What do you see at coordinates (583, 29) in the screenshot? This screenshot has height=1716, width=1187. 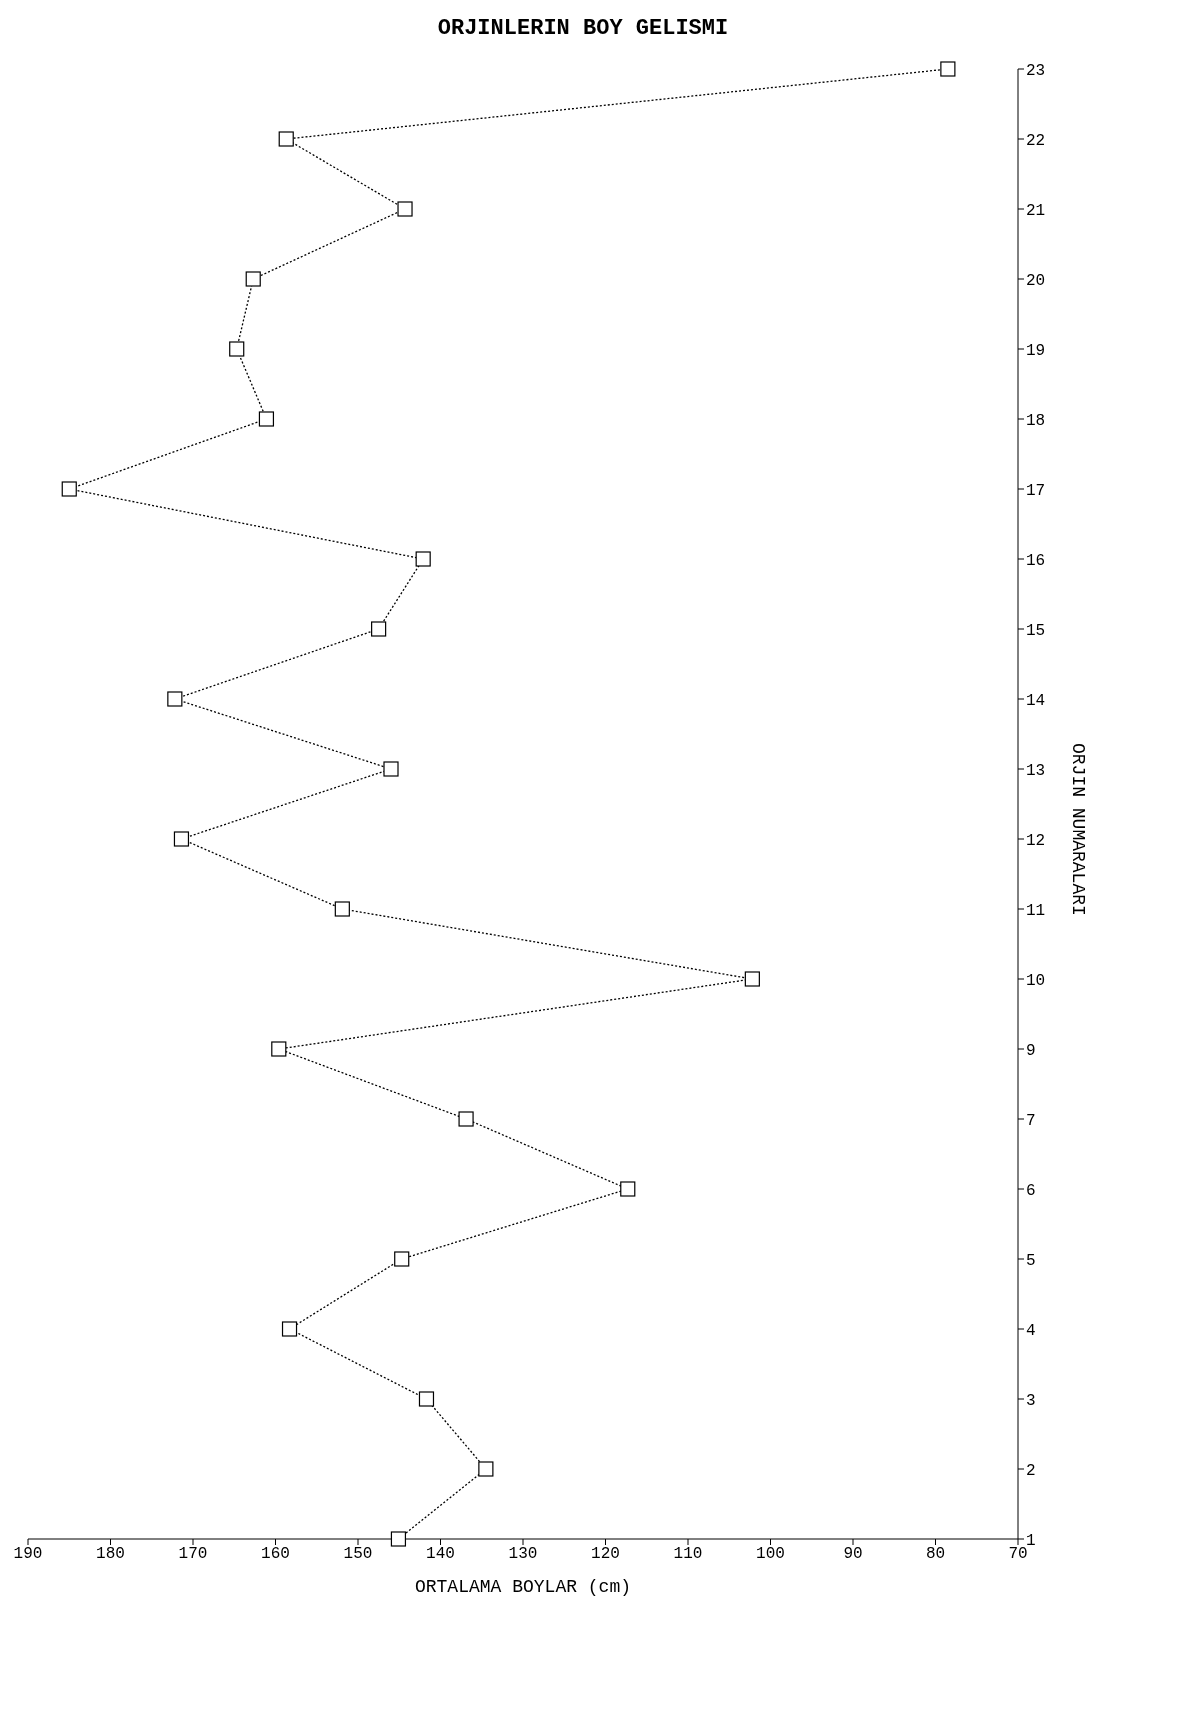 I see `chart-title: ORJINLERIN BOY GELISMI` at bounding box center [583, 29].